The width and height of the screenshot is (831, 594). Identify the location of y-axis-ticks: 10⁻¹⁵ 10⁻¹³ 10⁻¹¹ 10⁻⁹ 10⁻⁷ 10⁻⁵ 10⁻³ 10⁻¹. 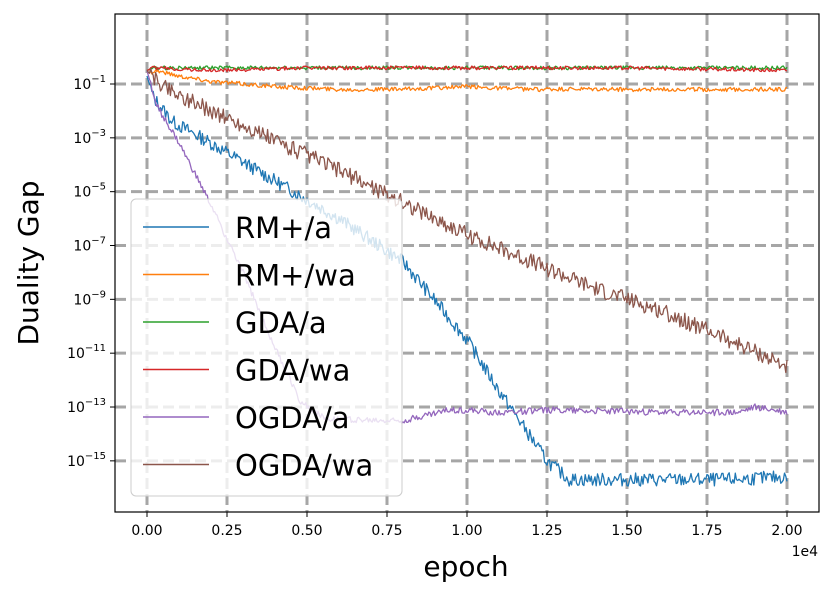
(91, 272).